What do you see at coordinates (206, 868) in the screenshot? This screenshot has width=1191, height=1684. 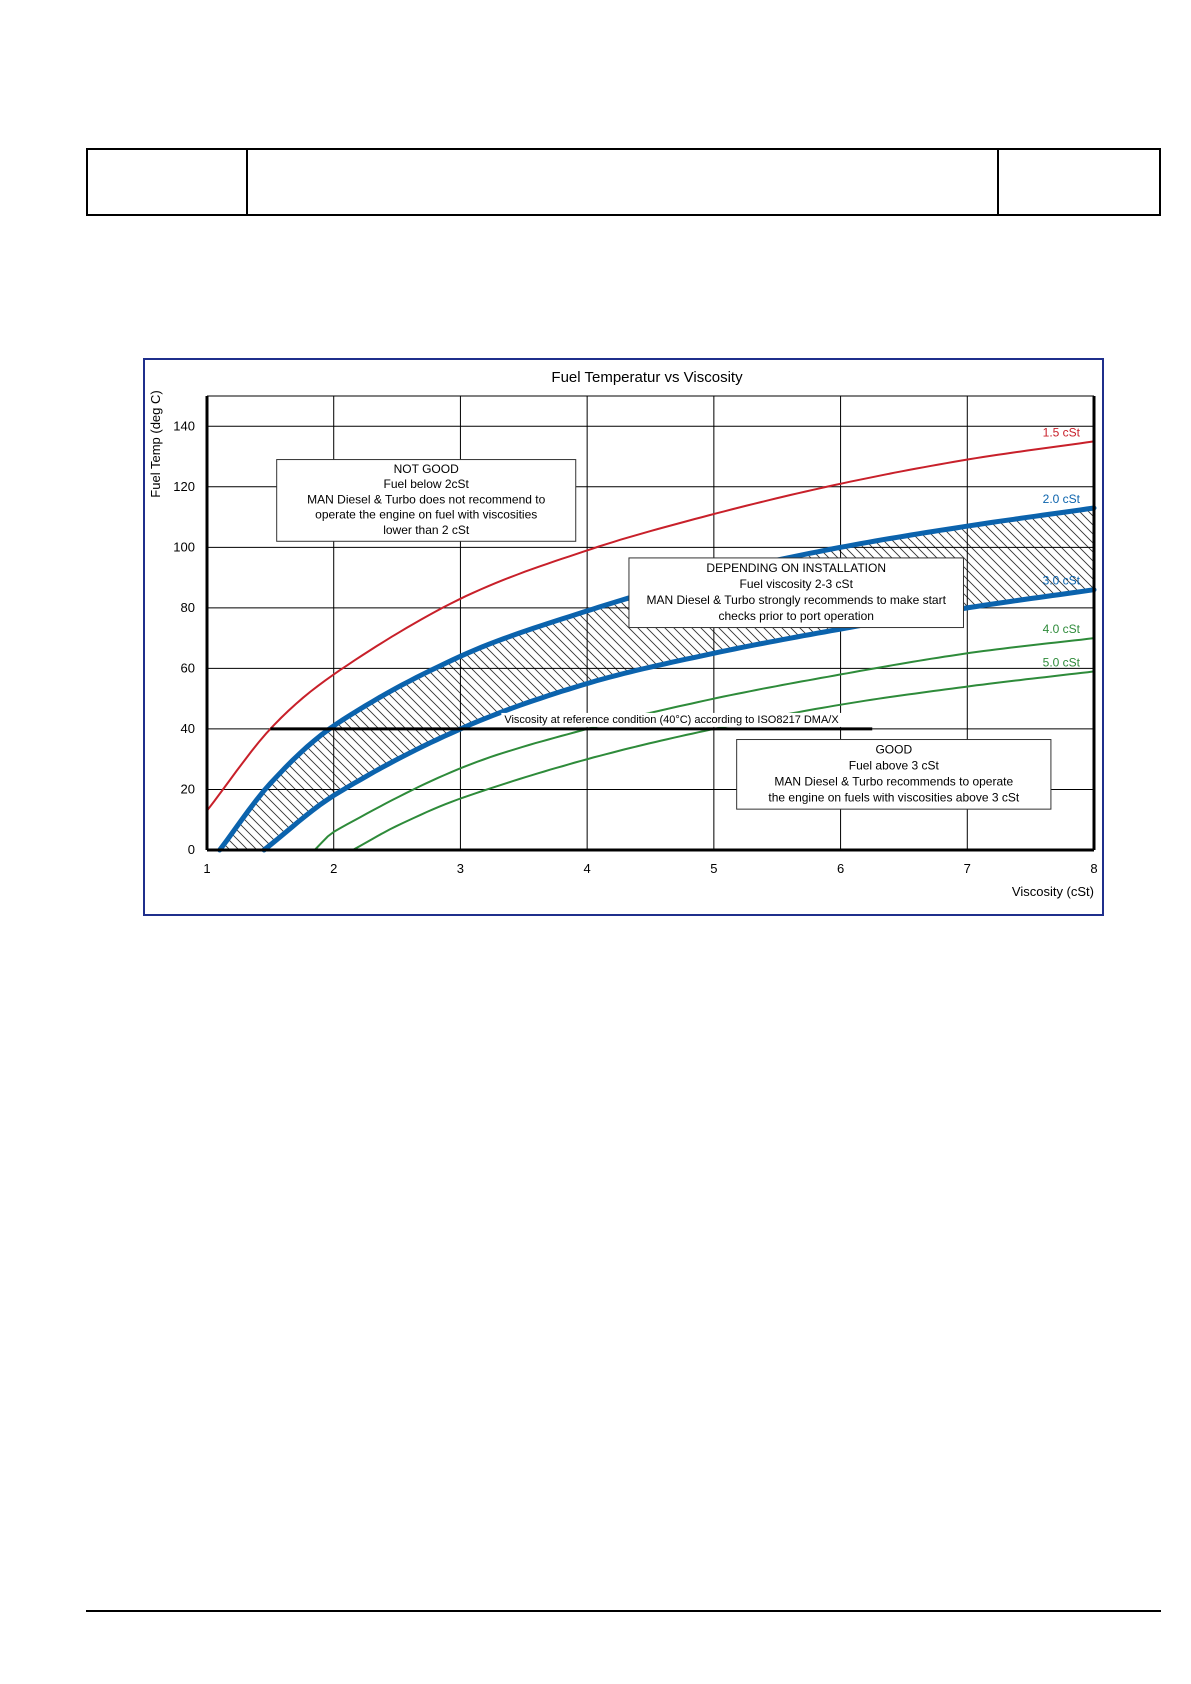 I see `x-tick-label: 1` at bounding box center [206, 868].